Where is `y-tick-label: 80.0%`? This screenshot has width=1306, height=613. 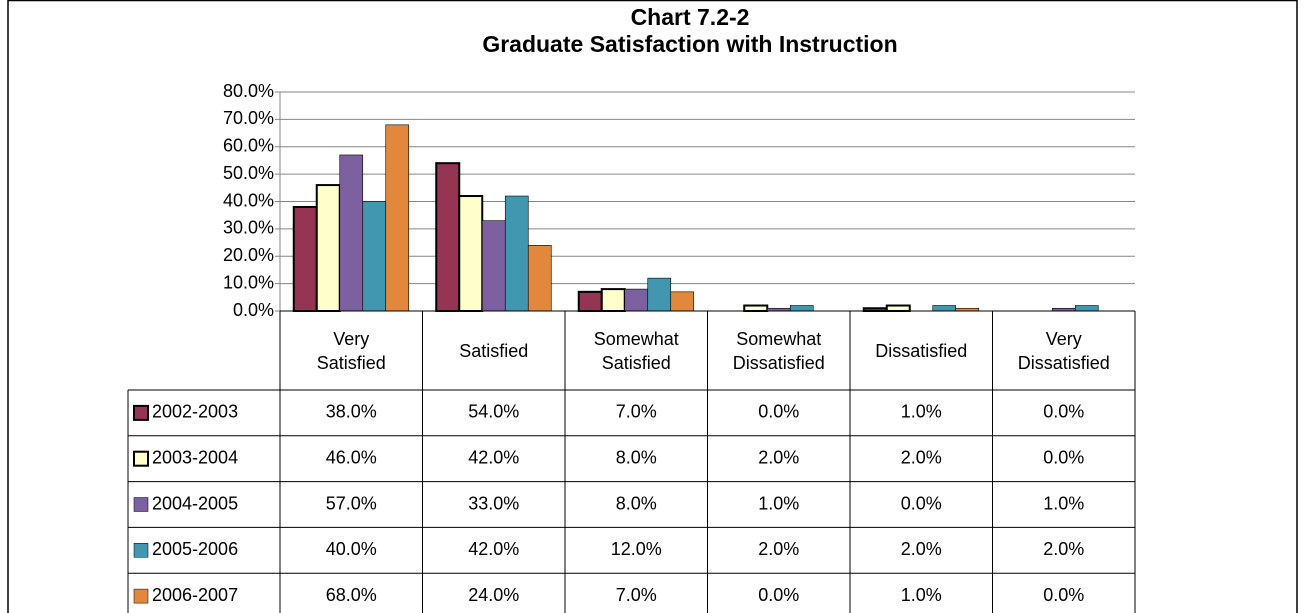 y-tick-label: 80.0% is located at coordinates (248, 91).